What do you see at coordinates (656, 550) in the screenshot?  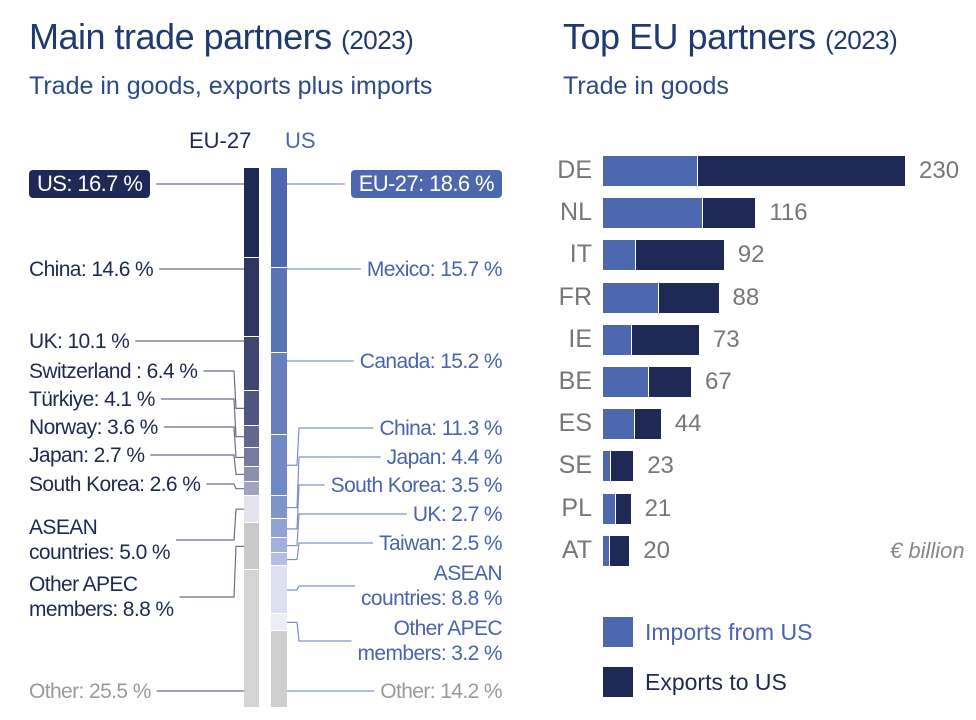 I see `total-value-at: 20` at bounding box center [656, 550].